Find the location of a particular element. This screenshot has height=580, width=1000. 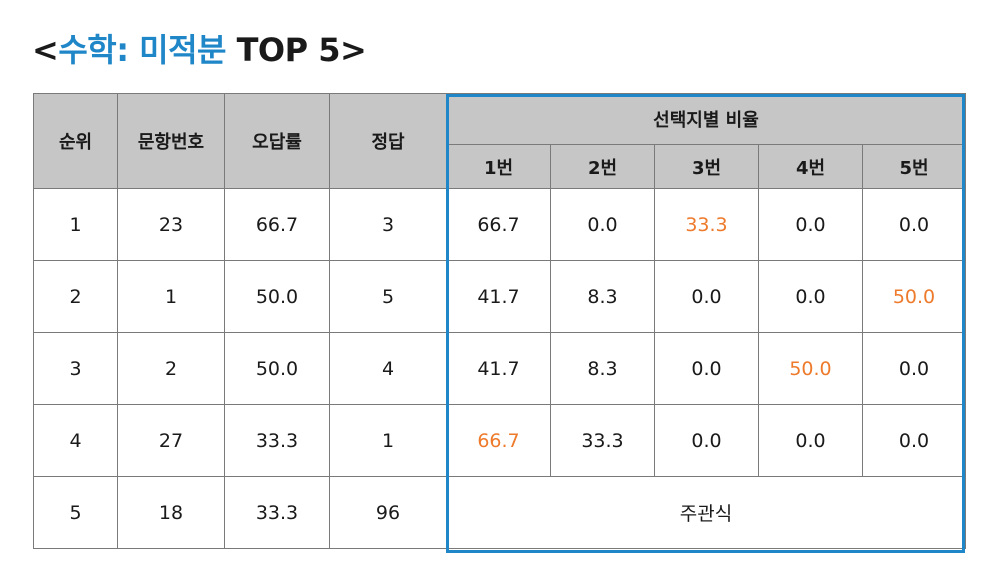

header-answer: 정답 is located at coordinates (388, 141).